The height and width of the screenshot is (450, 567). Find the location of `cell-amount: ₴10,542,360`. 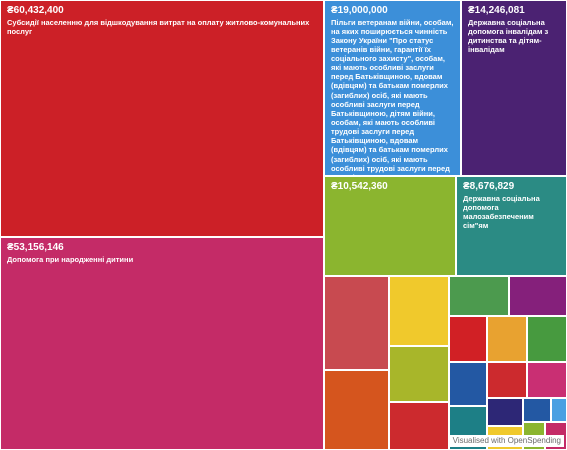

cell-amount: ₴10,542,360 is located at coordinates (359, 186).